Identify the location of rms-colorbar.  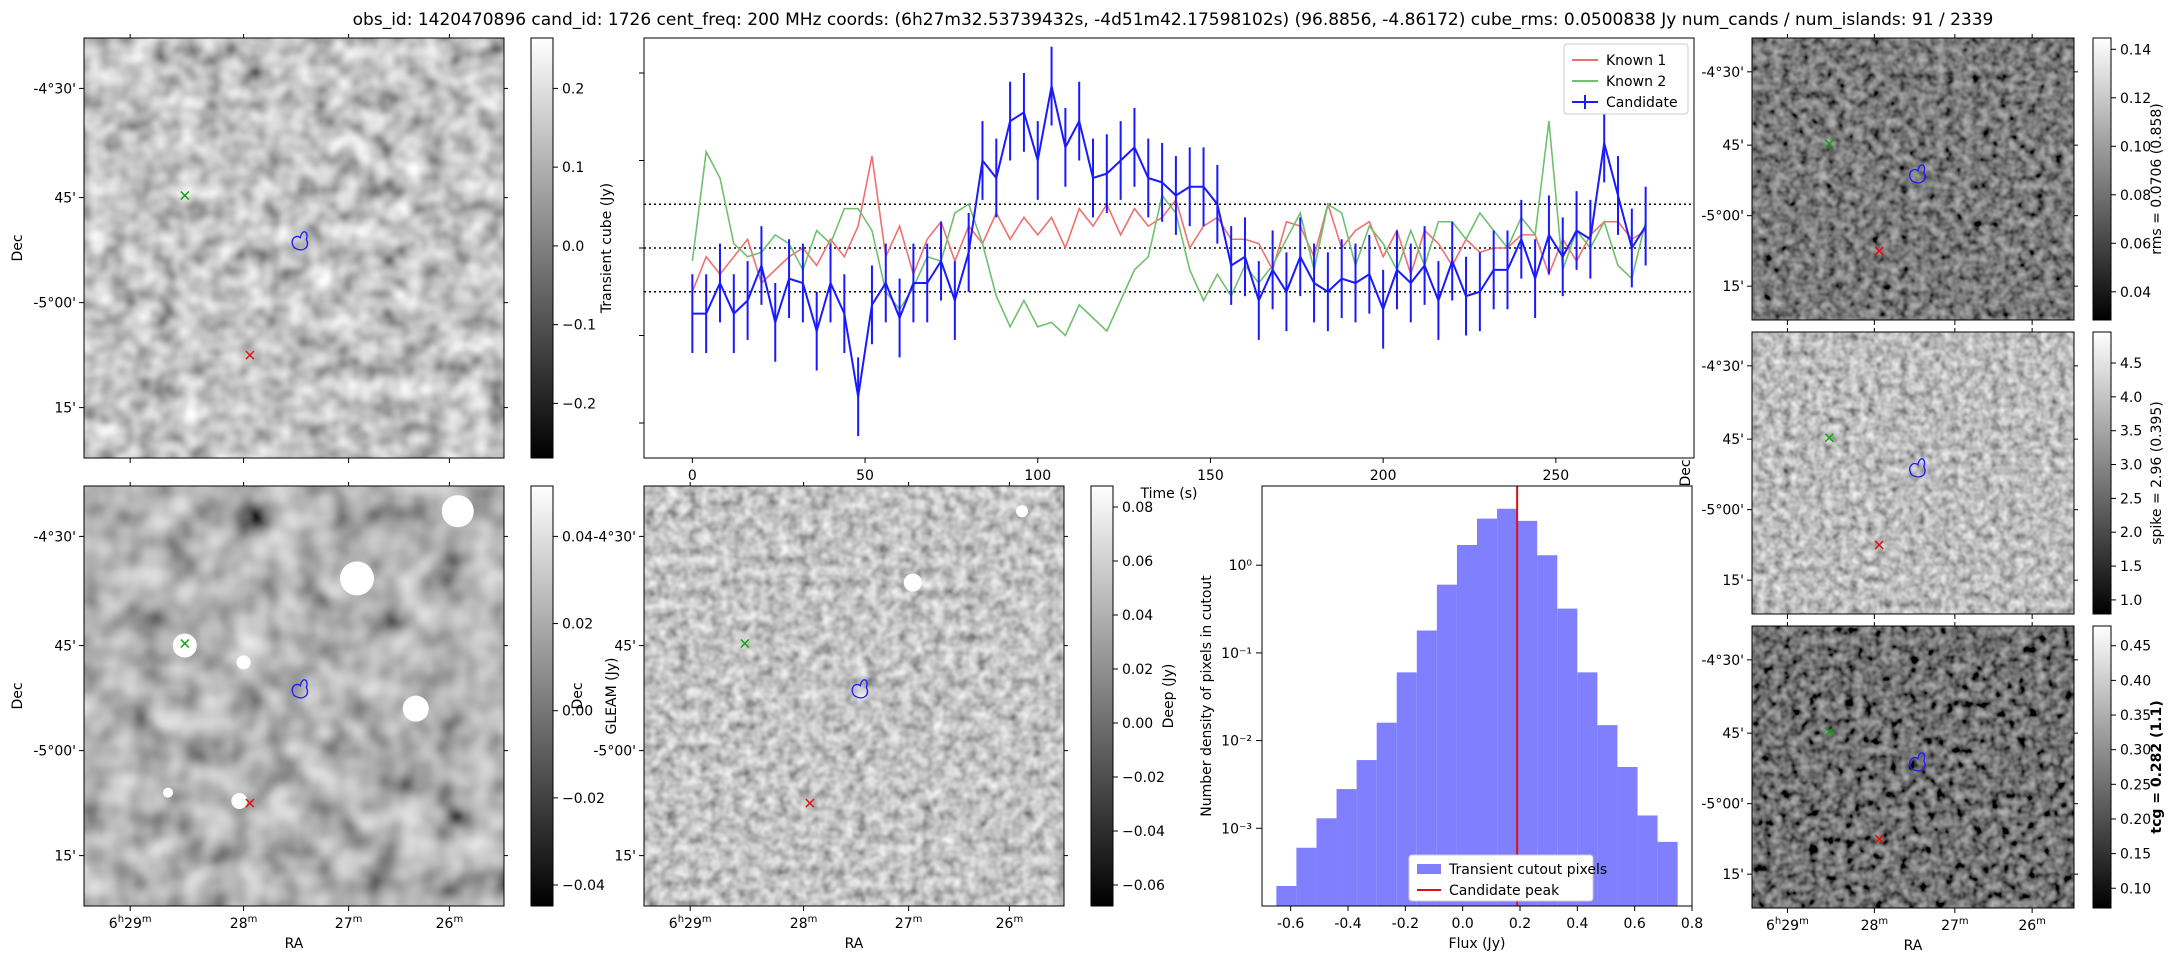
(2102, 179).